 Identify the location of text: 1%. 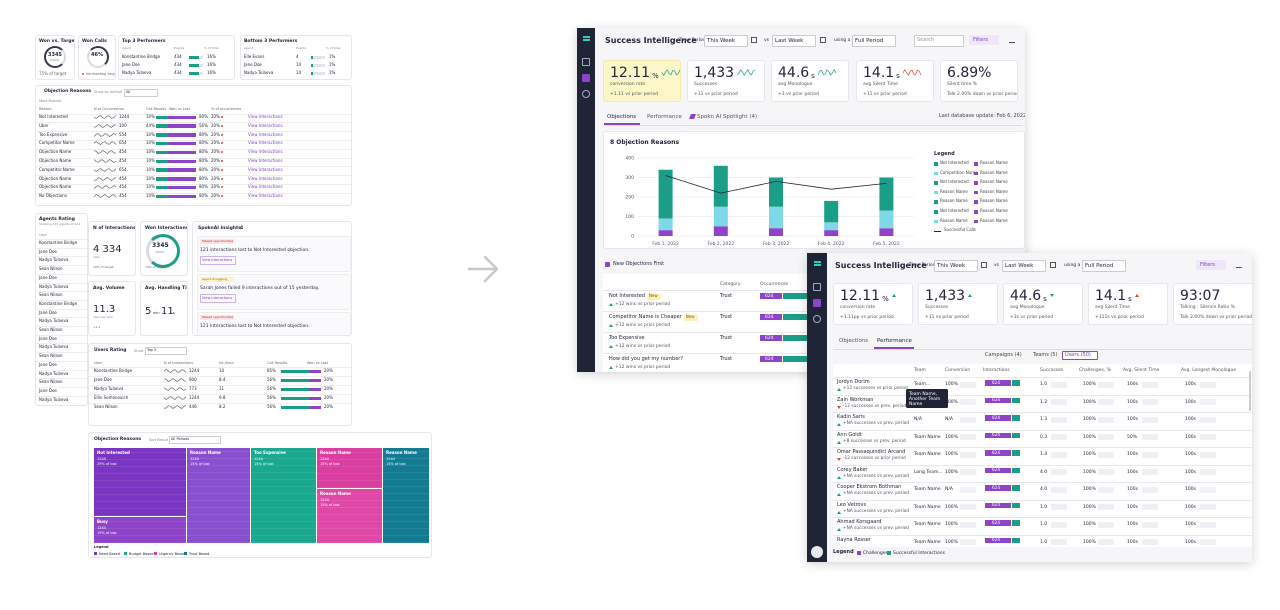
(332, 64).